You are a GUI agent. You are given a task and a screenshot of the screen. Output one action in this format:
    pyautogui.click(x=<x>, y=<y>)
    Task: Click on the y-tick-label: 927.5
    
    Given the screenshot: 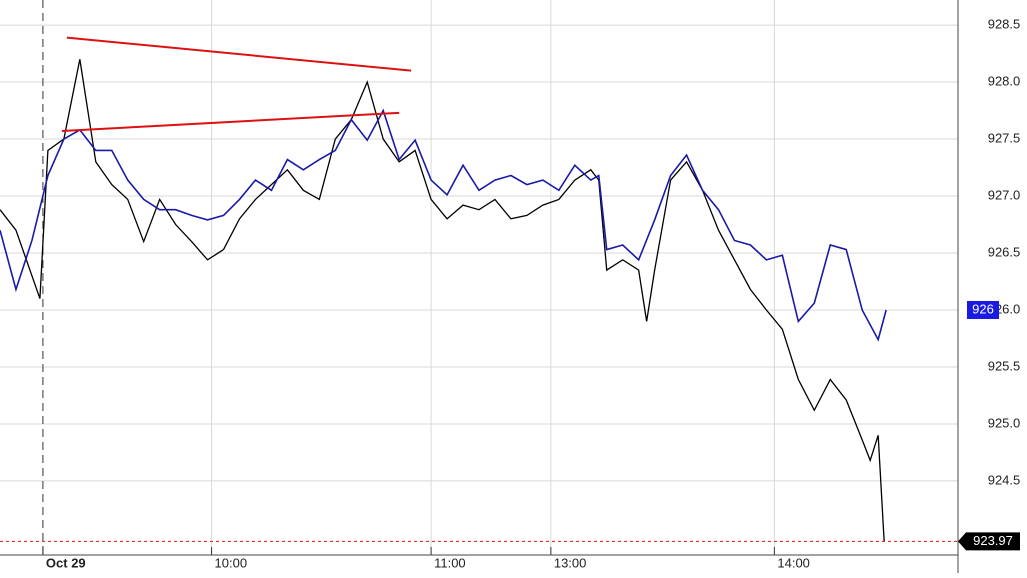 What is the action you would take?
    pyautogui.click(x=1004, y=137)
    